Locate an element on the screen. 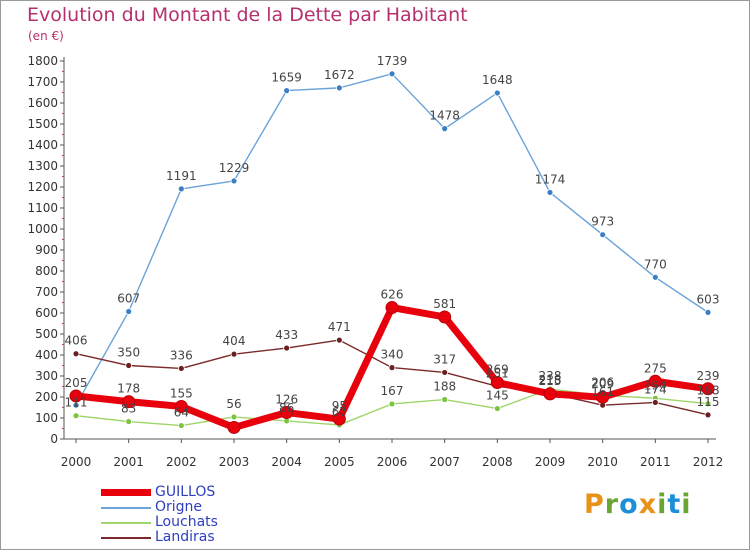  brand-logo: Proxiti is located at coordinates (638, 504).